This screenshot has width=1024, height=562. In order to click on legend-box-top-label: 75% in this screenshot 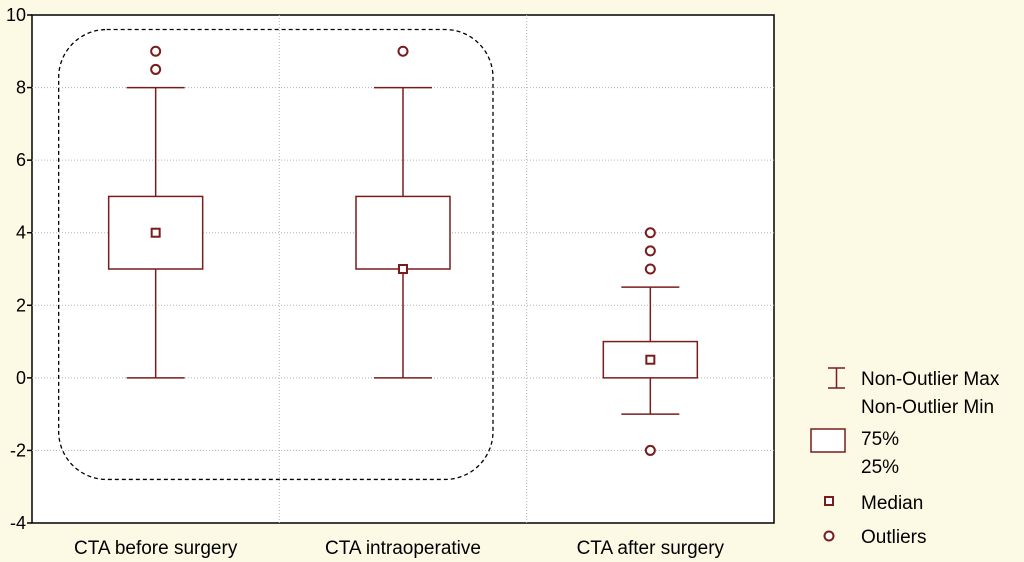, I will do `click(880, 439)`.